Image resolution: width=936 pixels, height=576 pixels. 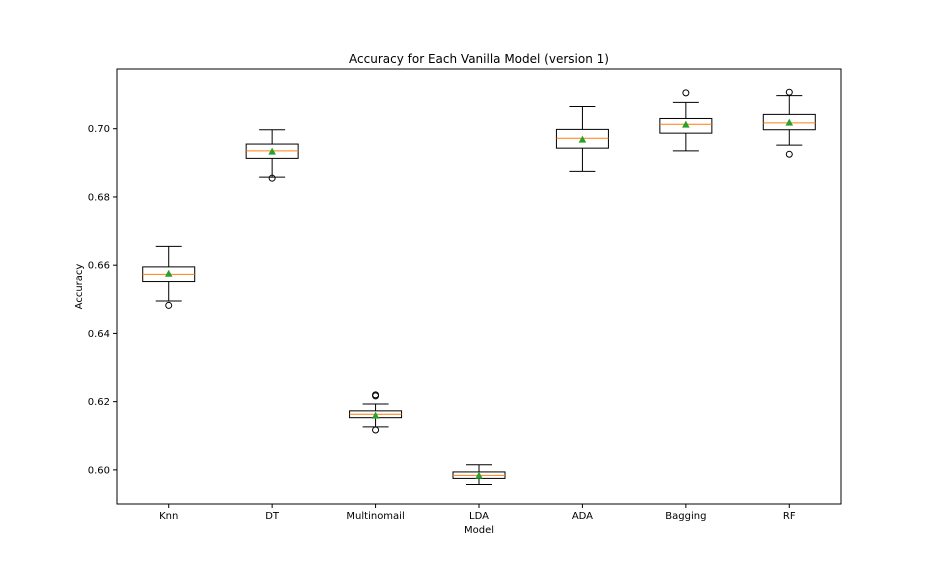 I want to click on box-bagging, so click(x=686, y=120).